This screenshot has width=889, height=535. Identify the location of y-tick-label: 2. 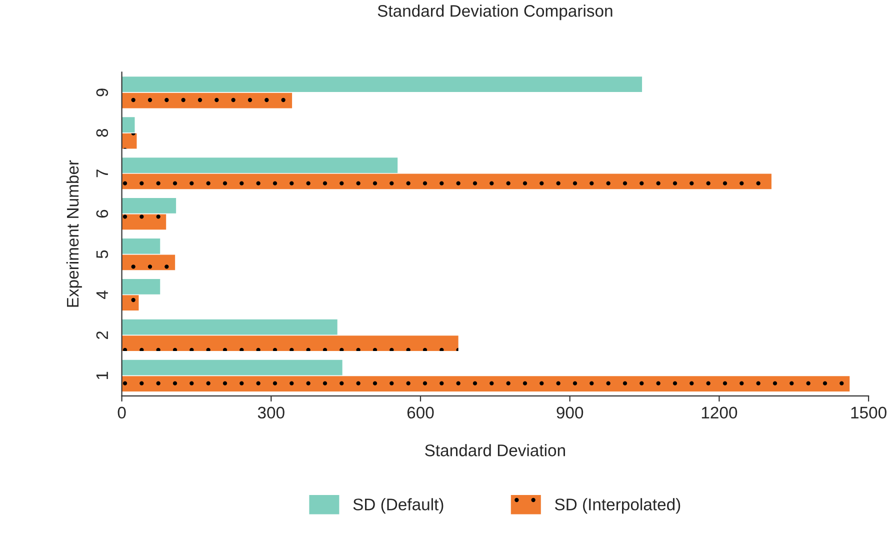
(102, 335).